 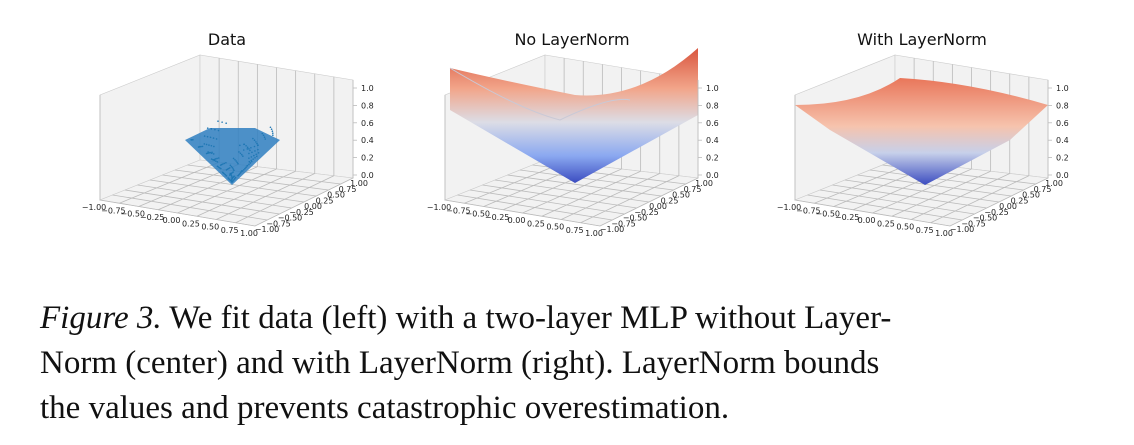 What do you see at coordinates (100, 318) in the screenshot?
I see `caption-label: Figure 3.` at bounding box center [100, 318].